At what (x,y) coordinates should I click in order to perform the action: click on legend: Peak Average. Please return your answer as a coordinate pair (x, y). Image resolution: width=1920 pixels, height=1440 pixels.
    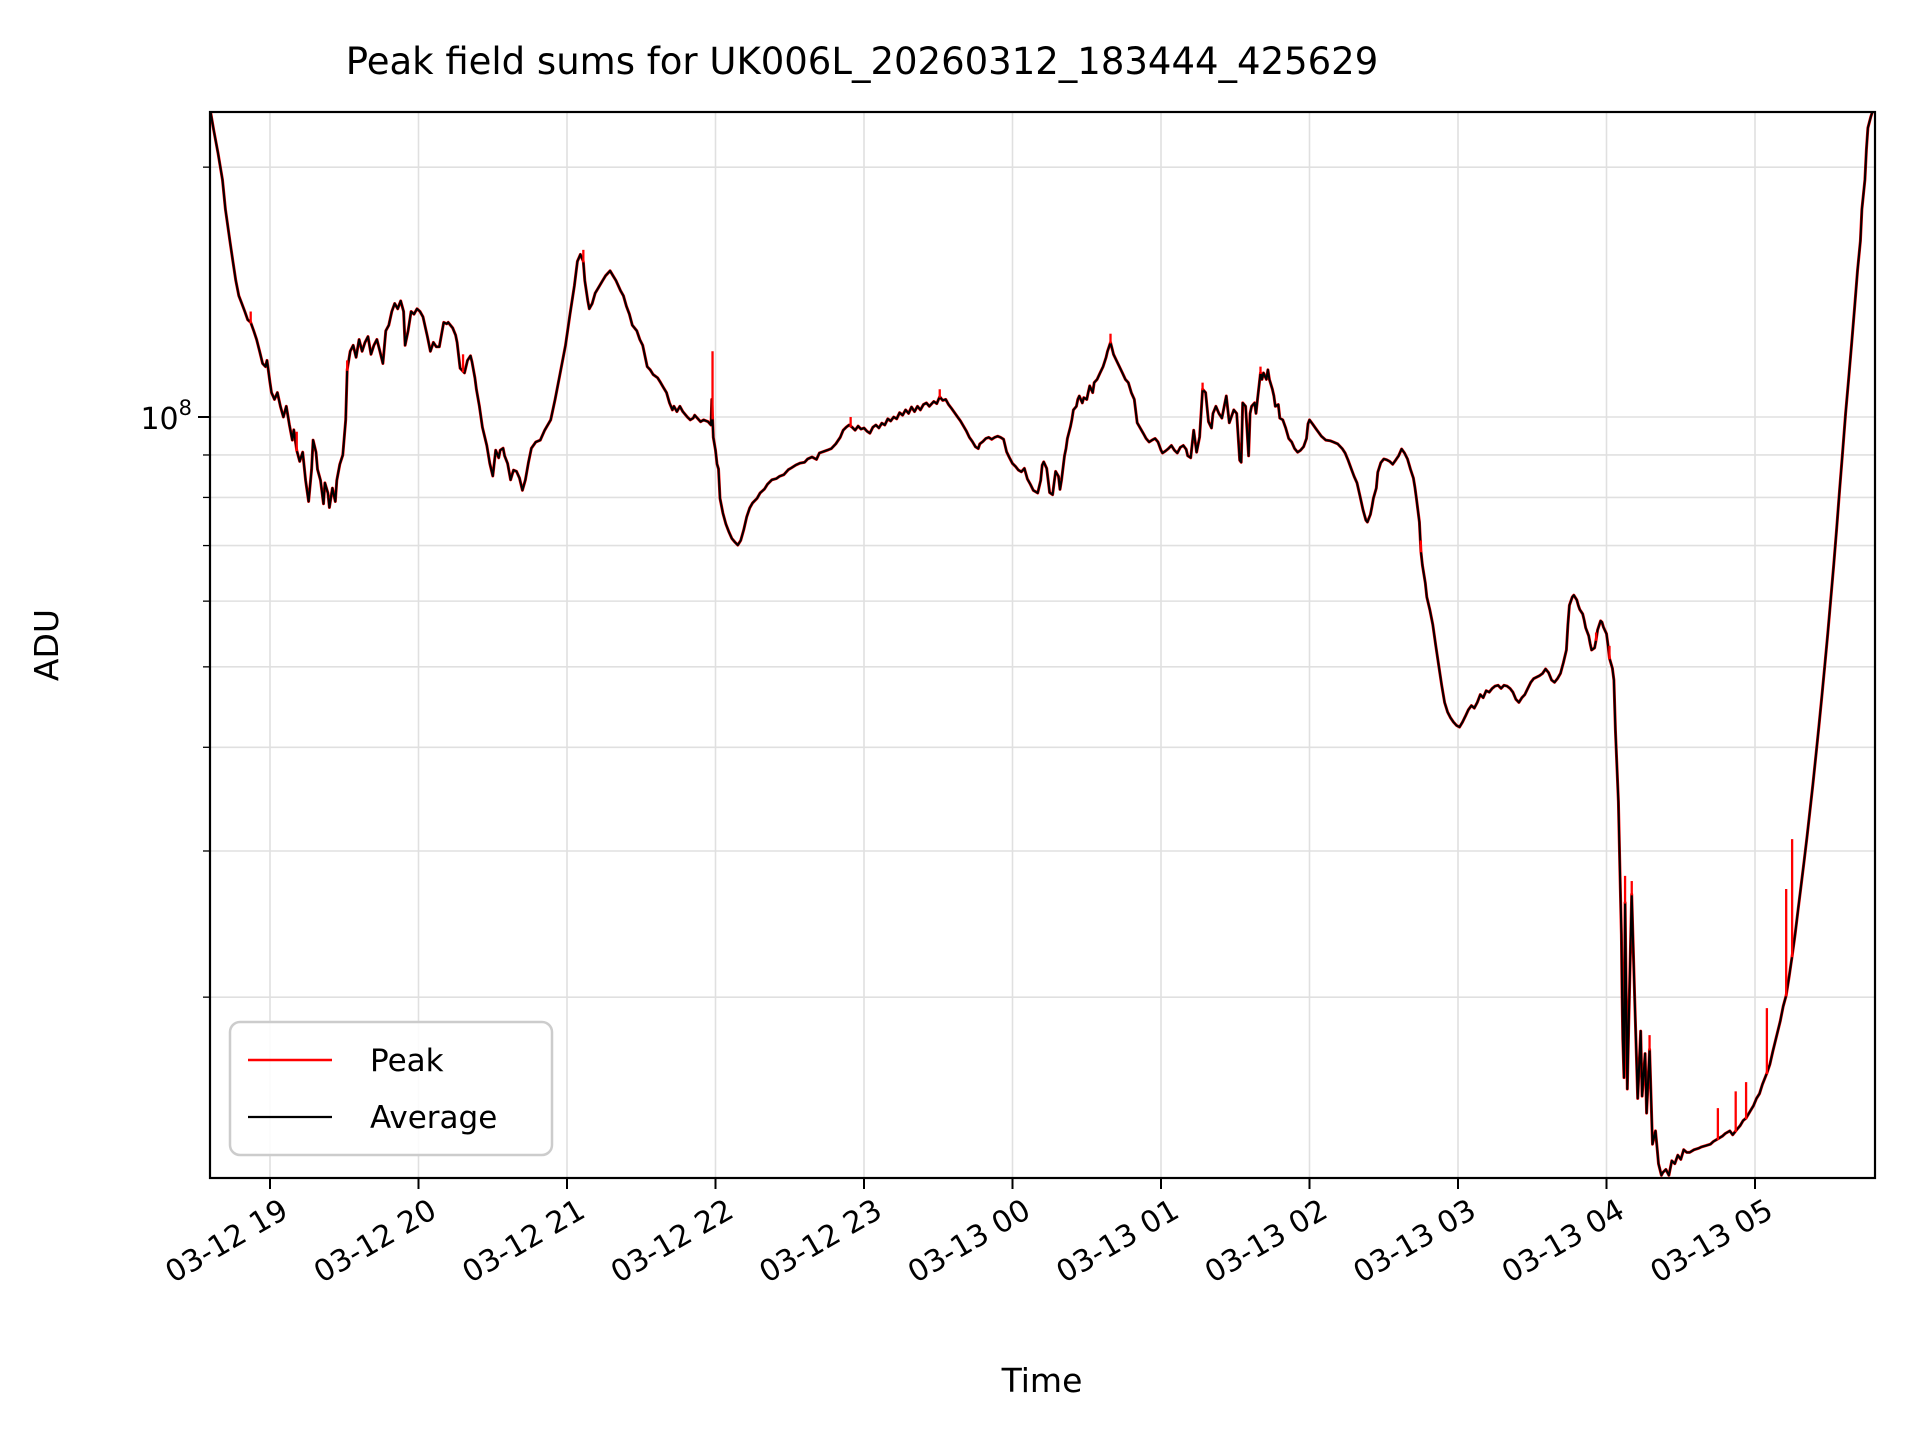
    Looking at the image, I should click on (391, 1088).